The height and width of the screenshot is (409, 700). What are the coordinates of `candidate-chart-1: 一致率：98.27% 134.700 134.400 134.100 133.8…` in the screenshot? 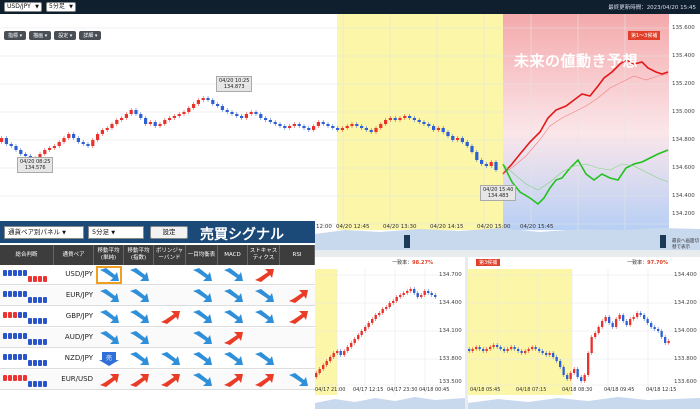 It's located at (390, 333).